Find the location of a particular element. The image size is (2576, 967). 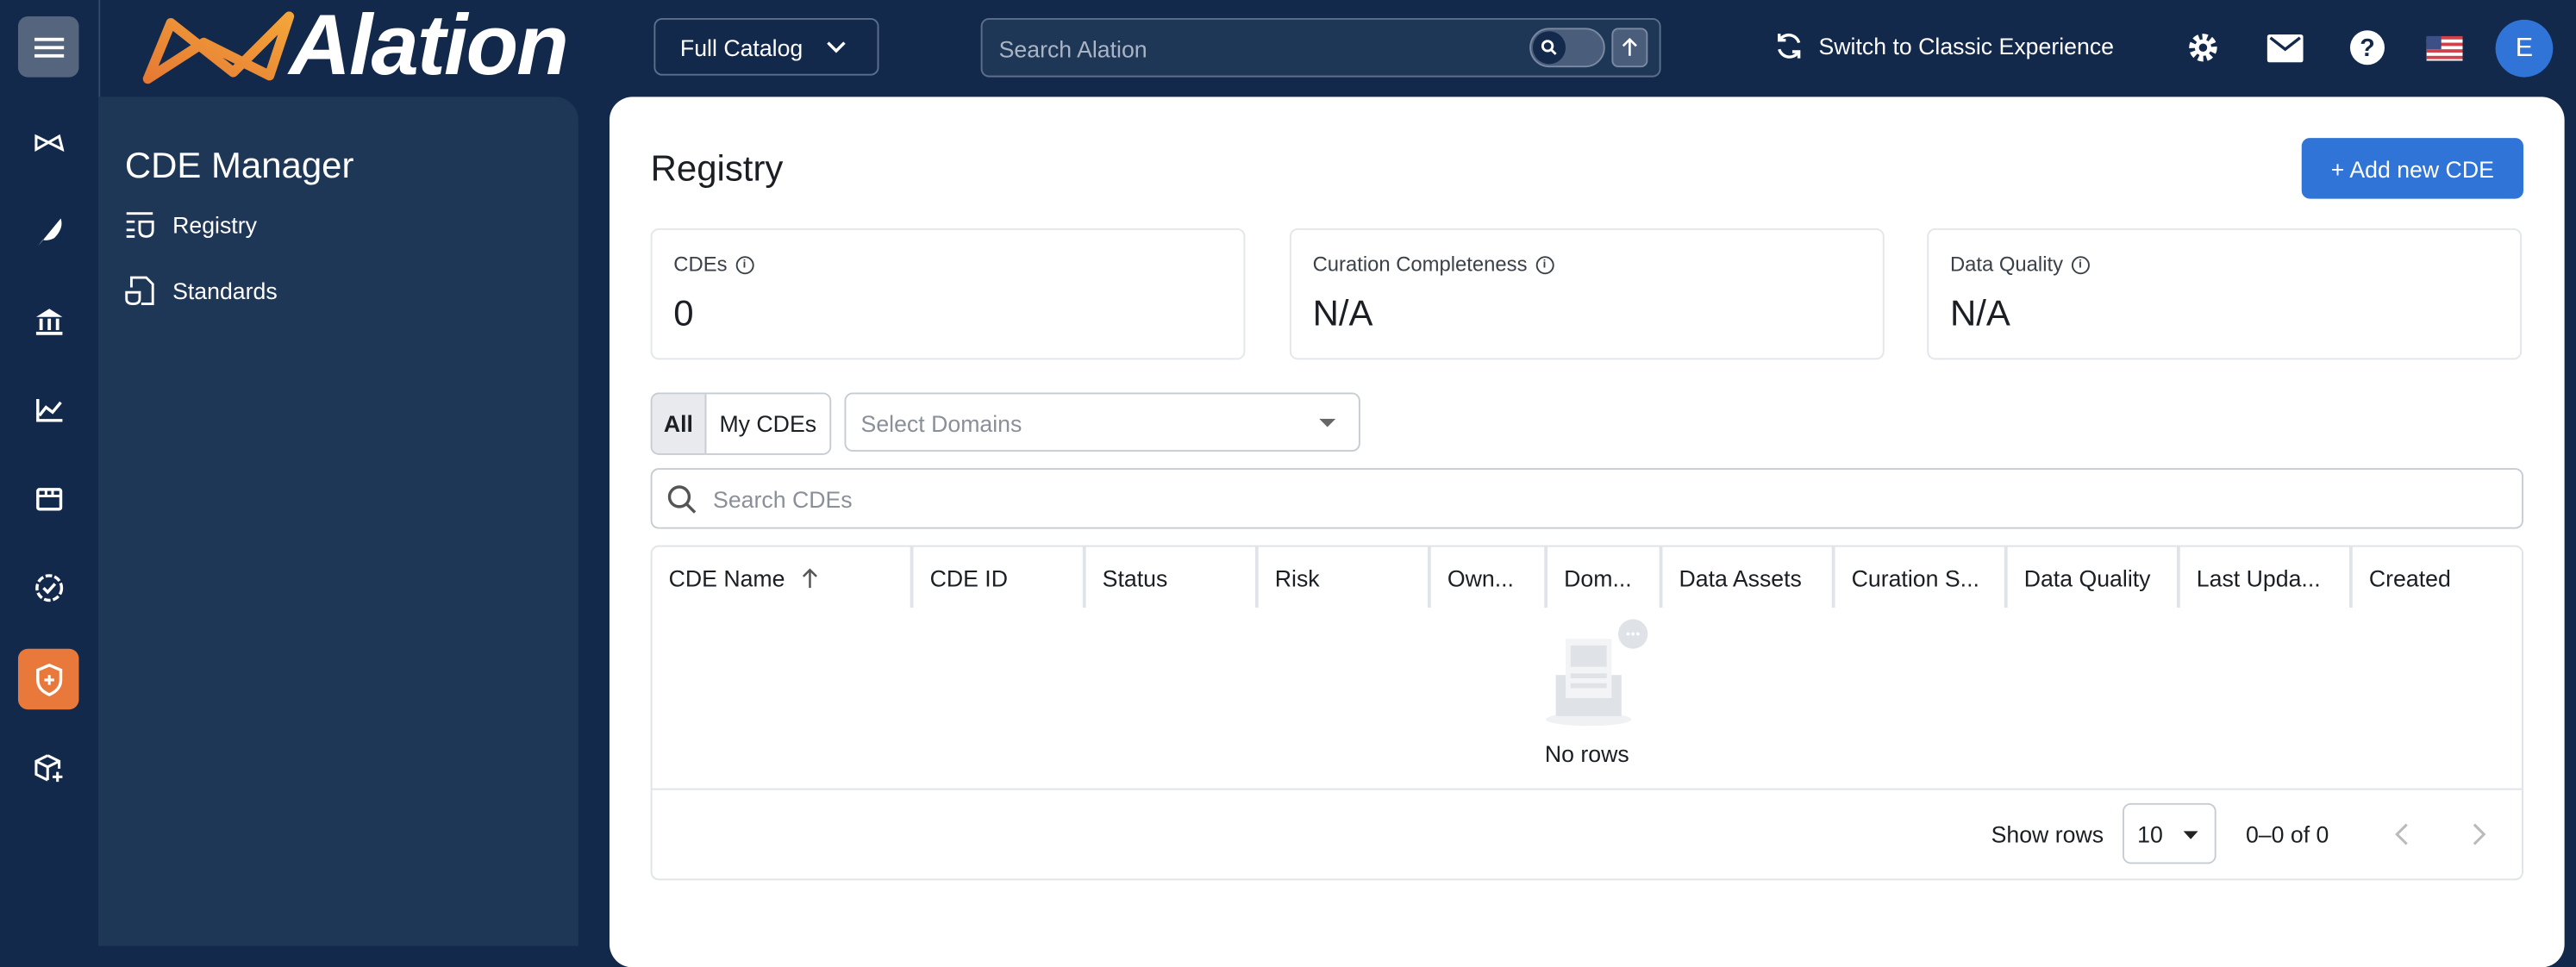

chevron-down-icon is located at coordinates (836, 47).